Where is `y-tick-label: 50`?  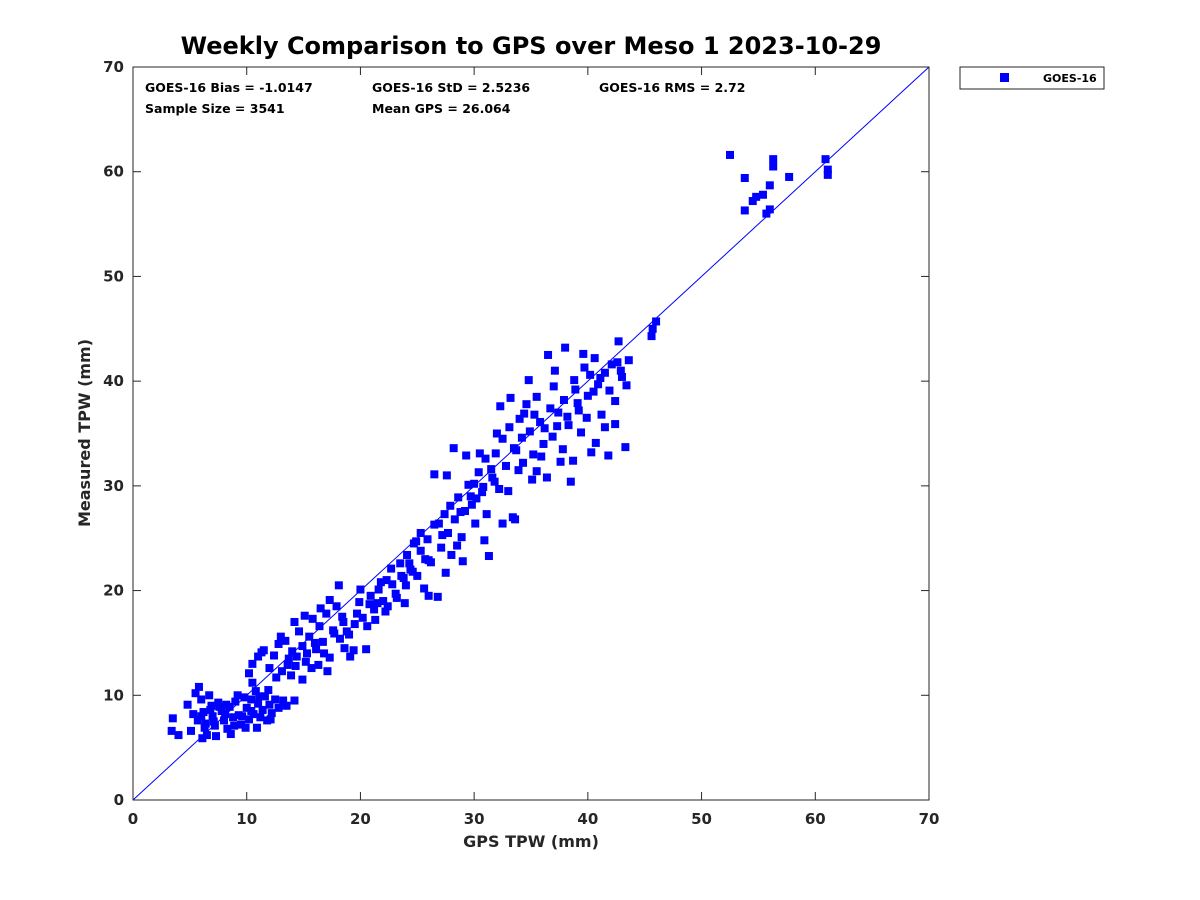
y-tick-label: 50 is located at coordinates (113, 276).